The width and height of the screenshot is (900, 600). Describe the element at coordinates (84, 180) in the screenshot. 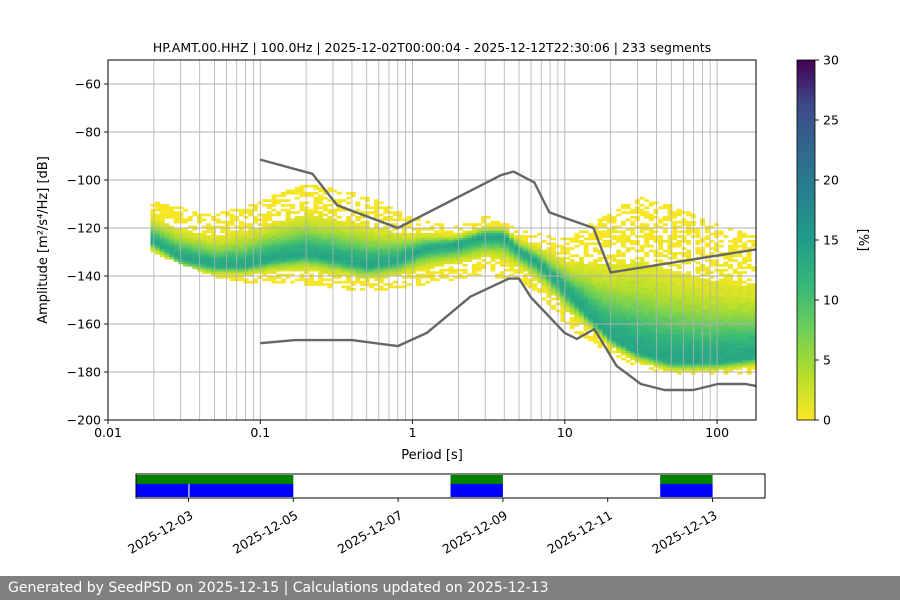

I see `y-tick-label: −100` at that location.